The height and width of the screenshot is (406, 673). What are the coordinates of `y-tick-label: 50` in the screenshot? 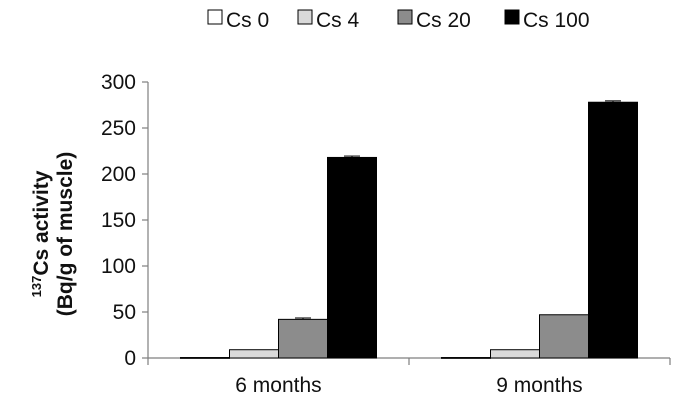 It's located at (124, 312).